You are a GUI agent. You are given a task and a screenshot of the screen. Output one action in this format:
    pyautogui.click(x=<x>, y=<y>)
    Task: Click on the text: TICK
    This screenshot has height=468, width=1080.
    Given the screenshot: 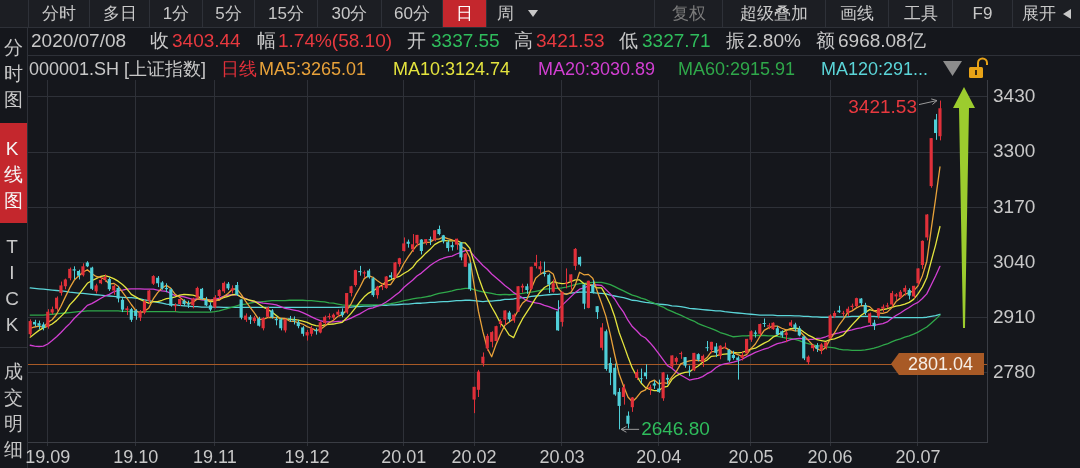 What is the action you would take?
    pyautogui.click(x=14, y=286)
    